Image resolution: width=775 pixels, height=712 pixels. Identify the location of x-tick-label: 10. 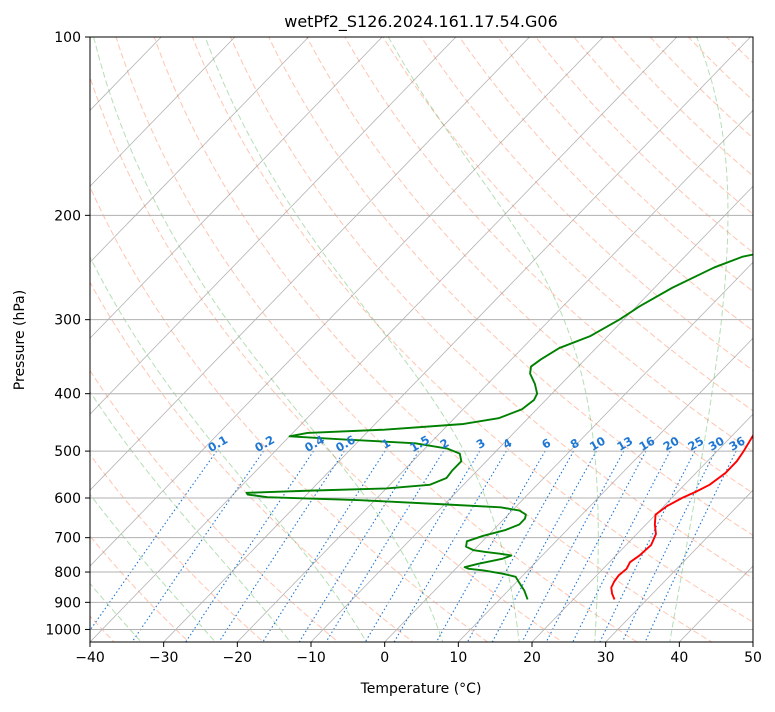
(458, 658).